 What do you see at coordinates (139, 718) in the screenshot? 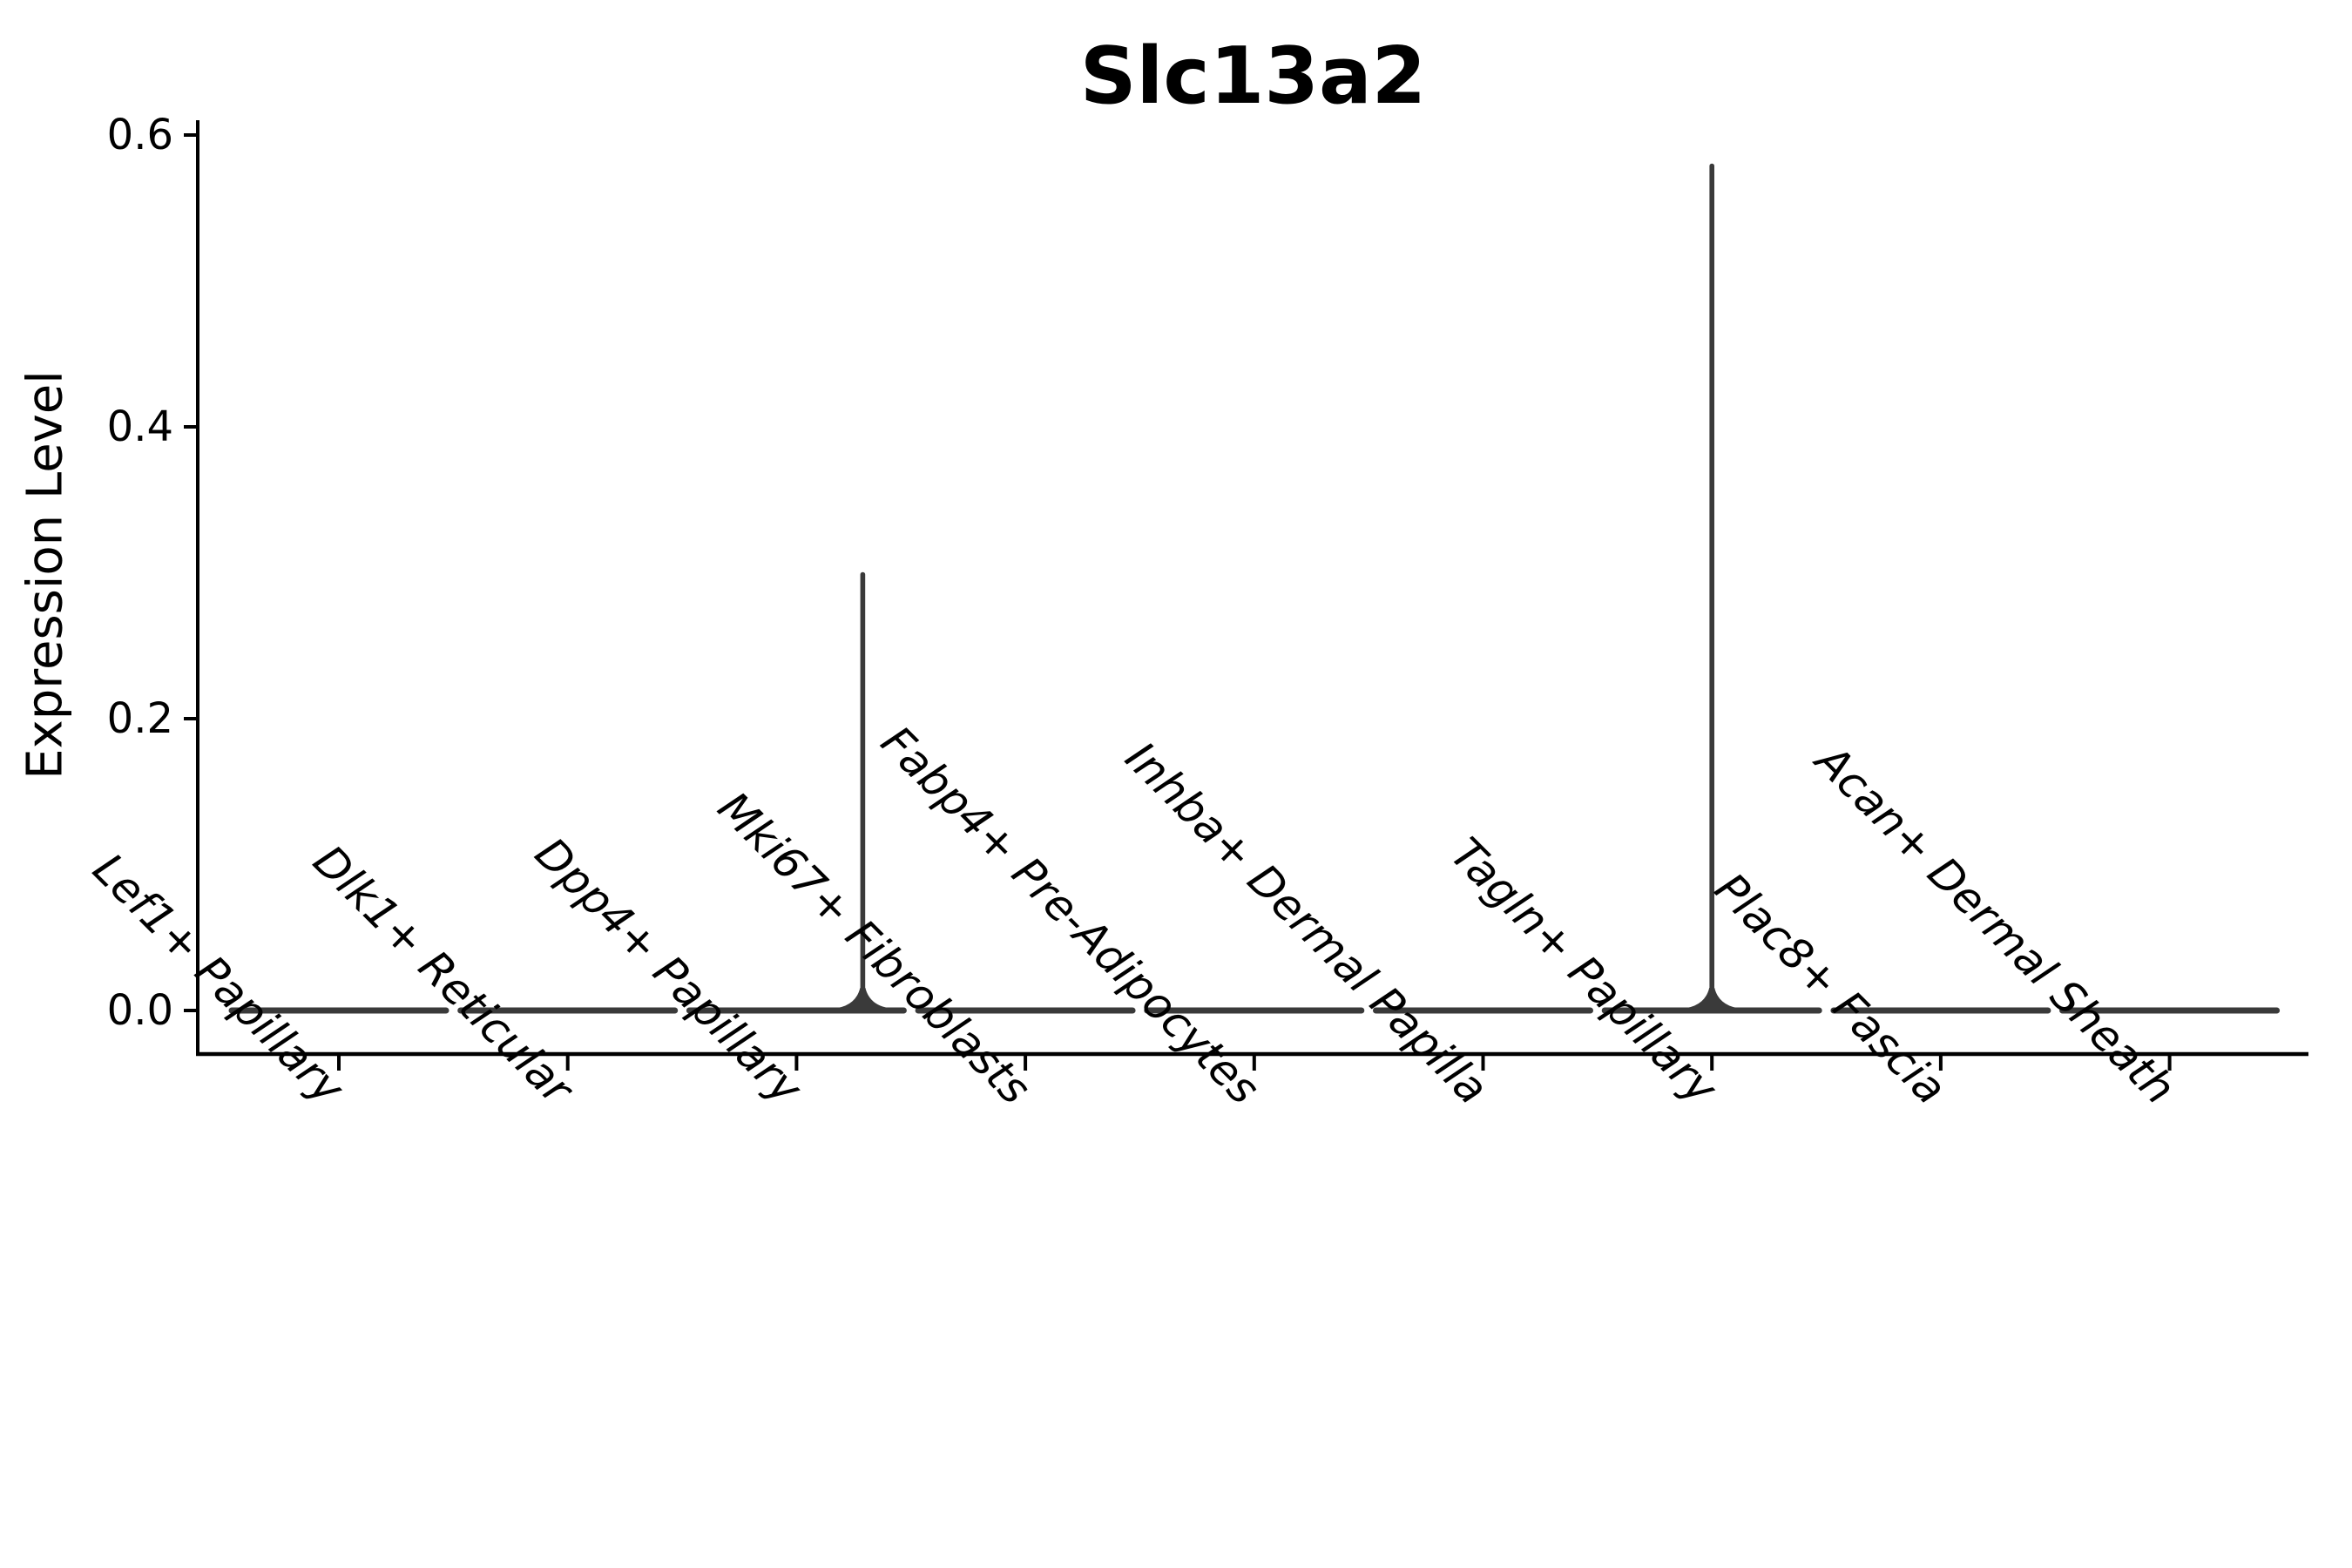
I see `y-tick-label-0.2: 0.2` at bounding box center [139, 718].